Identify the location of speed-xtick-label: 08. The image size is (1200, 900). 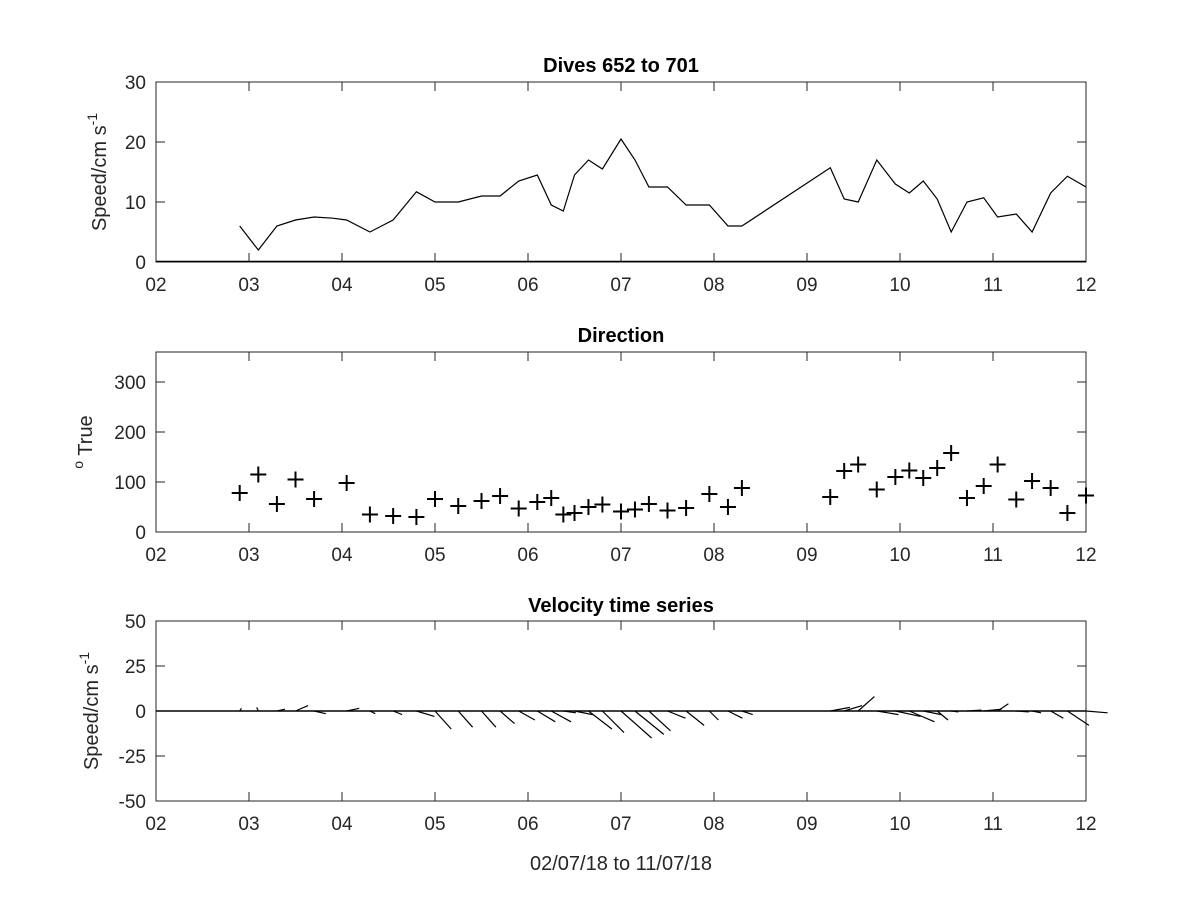
(713, 285).